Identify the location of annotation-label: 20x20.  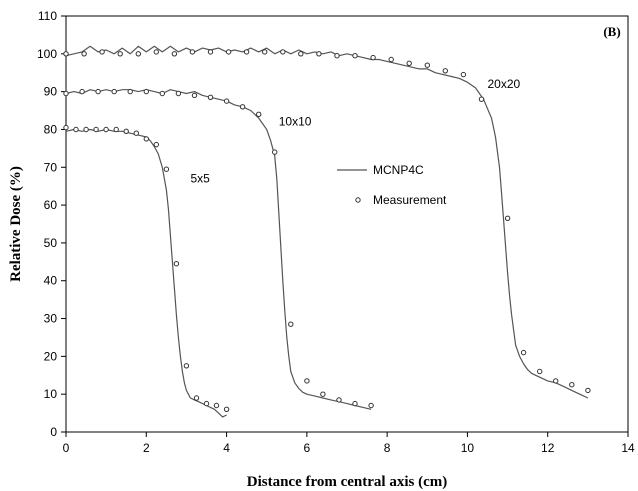
(504, 84).